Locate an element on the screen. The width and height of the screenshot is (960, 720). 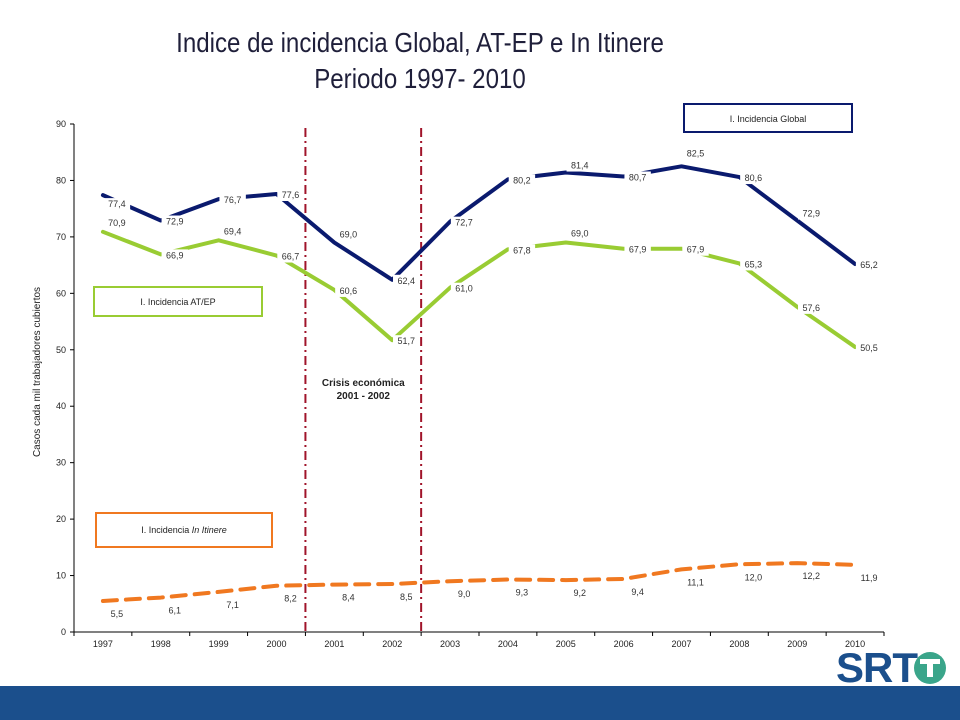
x-tick-label: 2008 is located at coordinates (739, 644).